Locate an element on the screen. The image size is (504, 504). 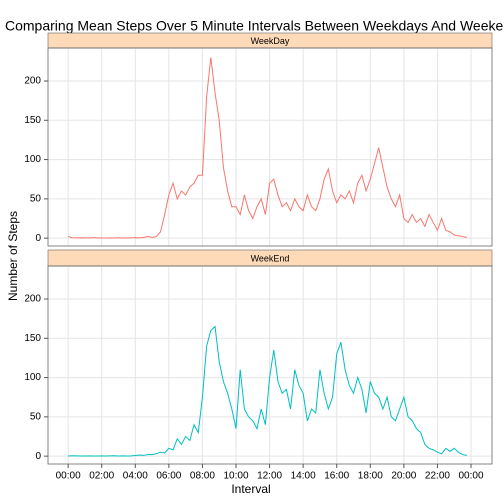
x-tick-label: 04:00 is located at coordinates (135, 476).